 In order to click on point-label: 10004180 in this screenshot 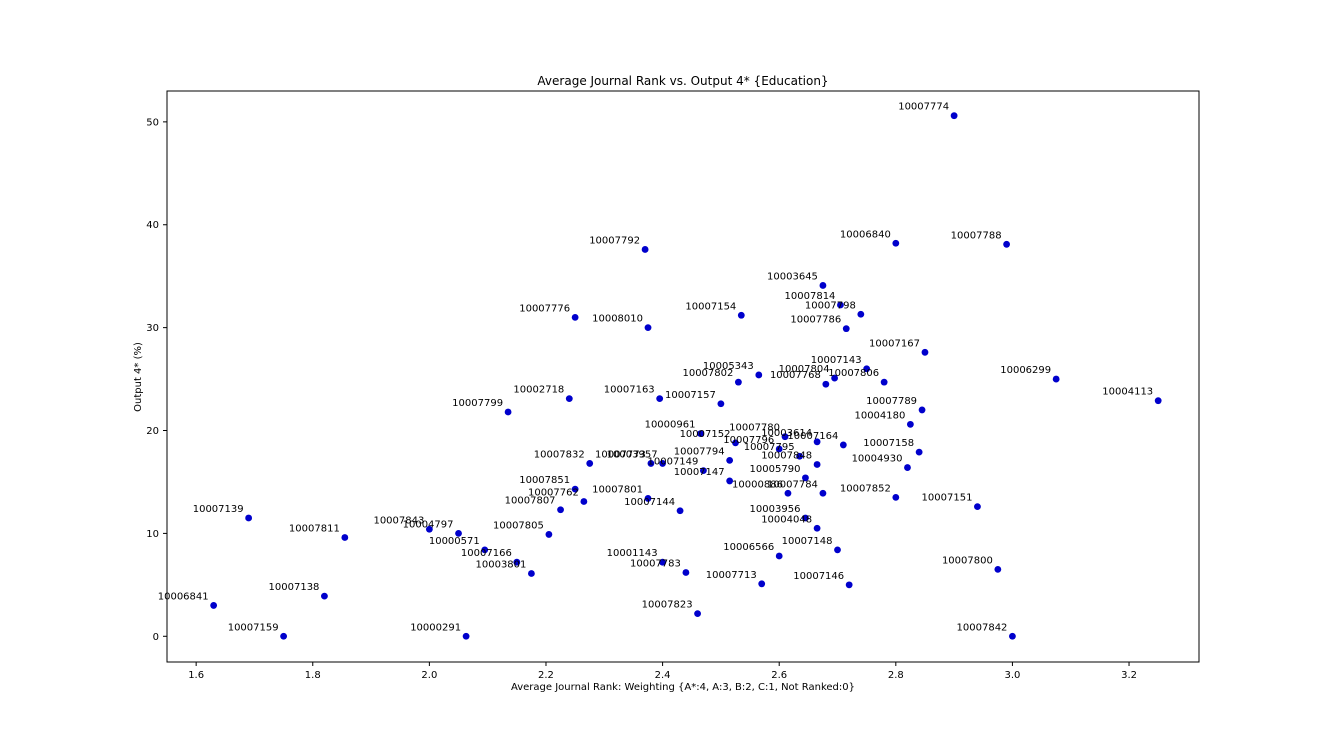, I will do `click(879, 415)`.